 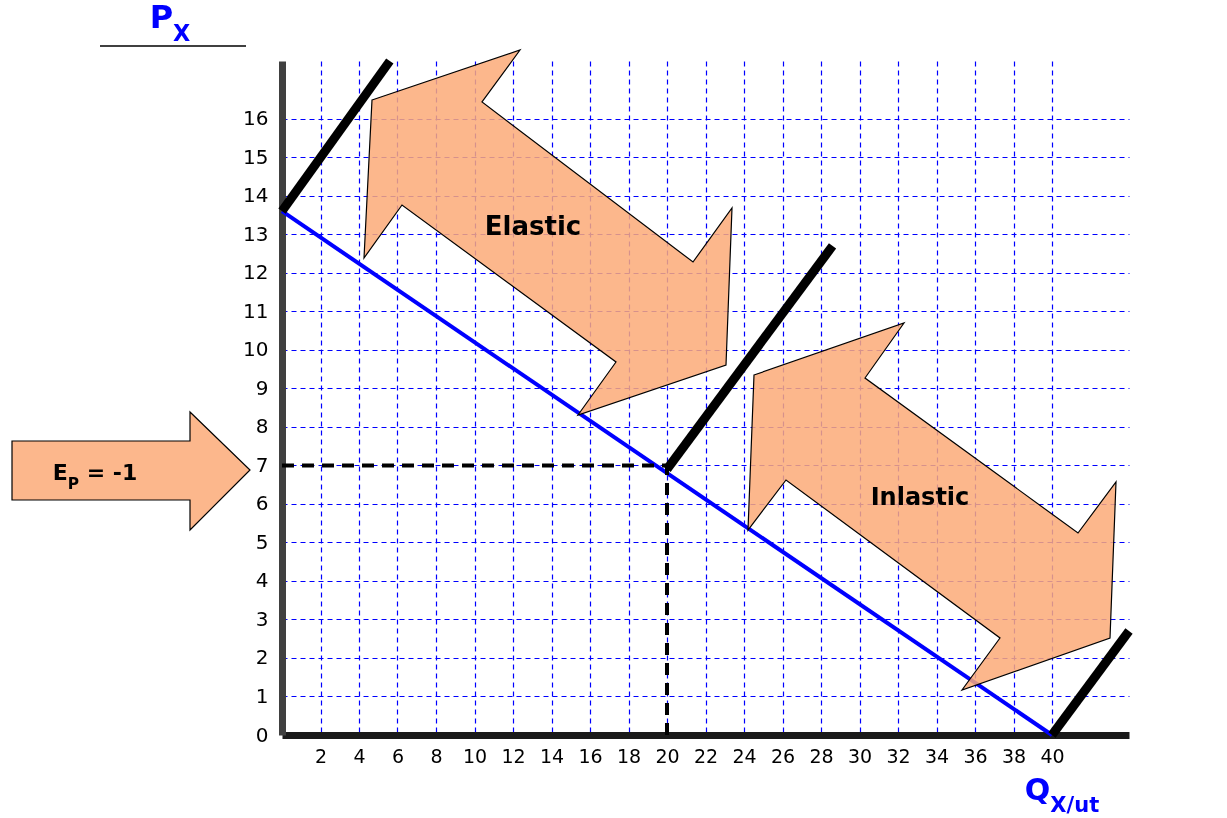 What do you see at coordinates (898, 755) in the screenshot?
I see `x-tick-label: 32` at bounding box center [898, 755].